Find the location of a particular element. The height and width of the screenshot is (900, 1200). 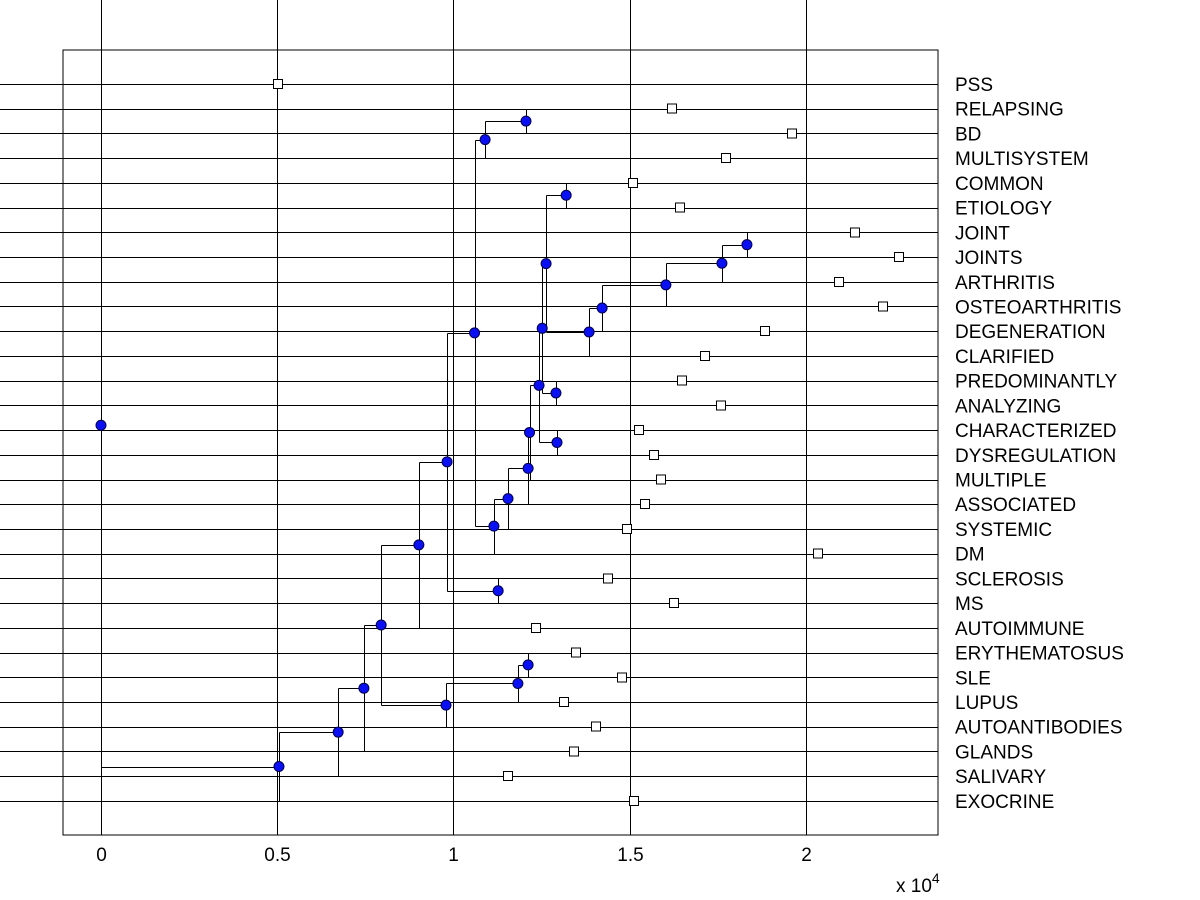

leaf-label: JOINTS is located at coordinates (989, 258).